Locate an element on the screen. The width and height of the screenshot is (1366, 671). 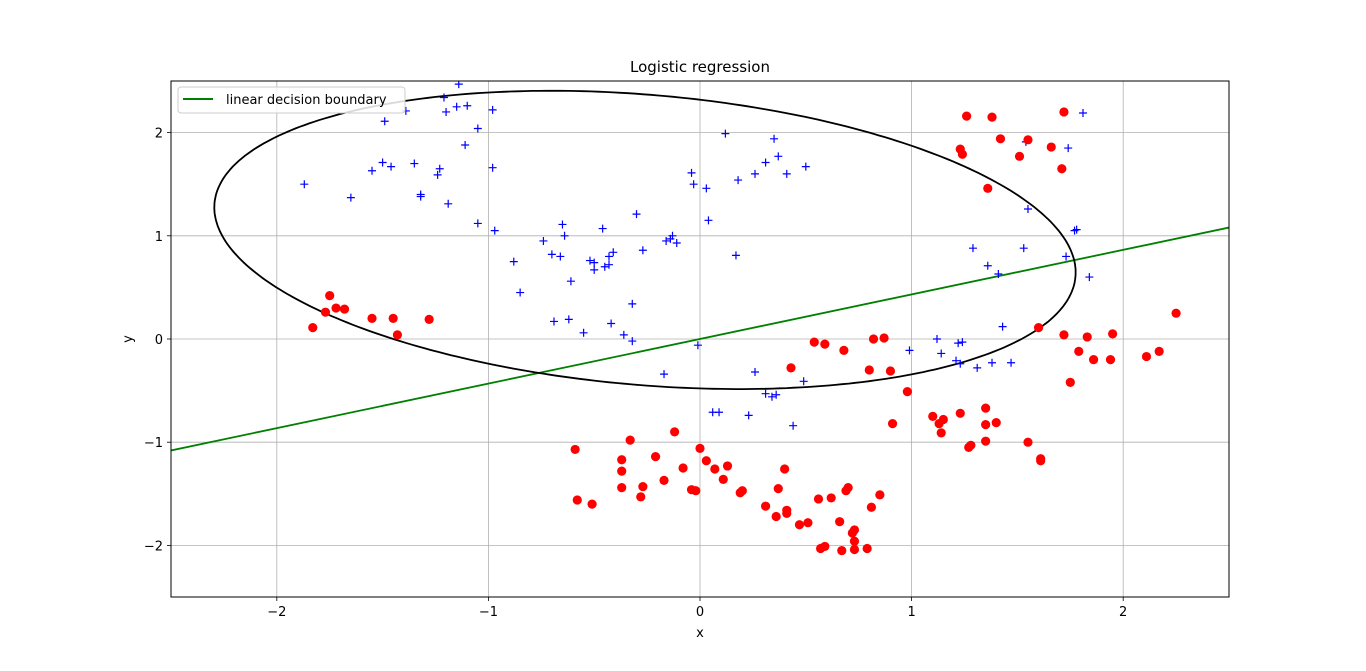
legend-label-linear: linear decision boundary is located at coordinates (306, 100).